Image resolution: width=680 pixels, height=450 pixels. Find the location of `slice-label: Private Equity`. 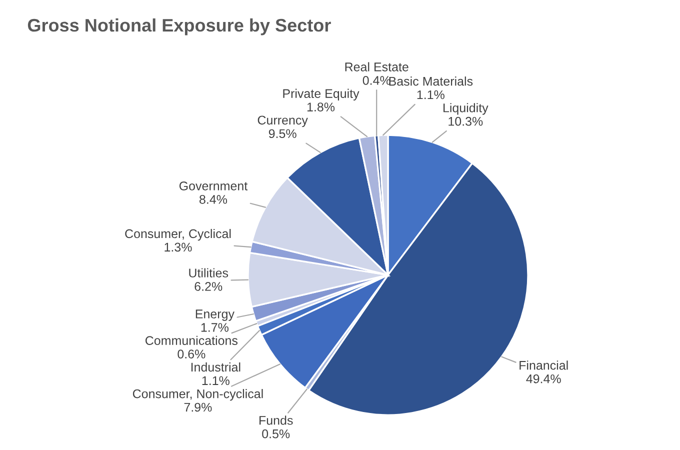

slice-label: Private Equity is located at coordinates (321, 94).